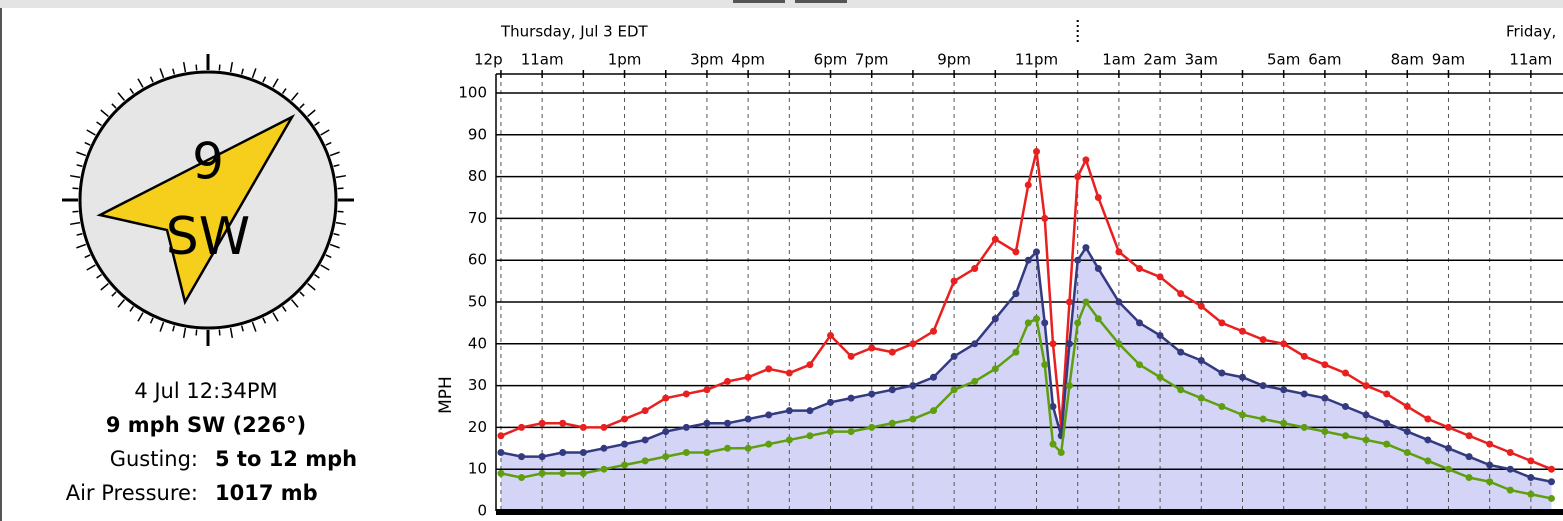 Image resolution: width=1563 pixels, height=521 pixels. What do you see at coordinates (208, 237) in the screenshot?
I see `compass-direction: SW` at bounding box center [208, 237].